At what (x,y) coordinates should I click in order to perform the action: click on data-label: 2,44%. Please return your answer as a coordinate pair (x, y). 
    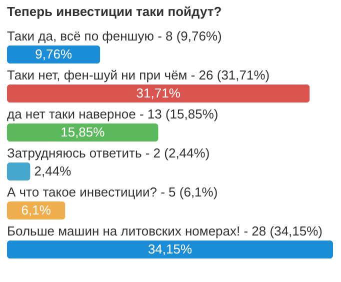
    Looking at the image, I should click on (53, 171).